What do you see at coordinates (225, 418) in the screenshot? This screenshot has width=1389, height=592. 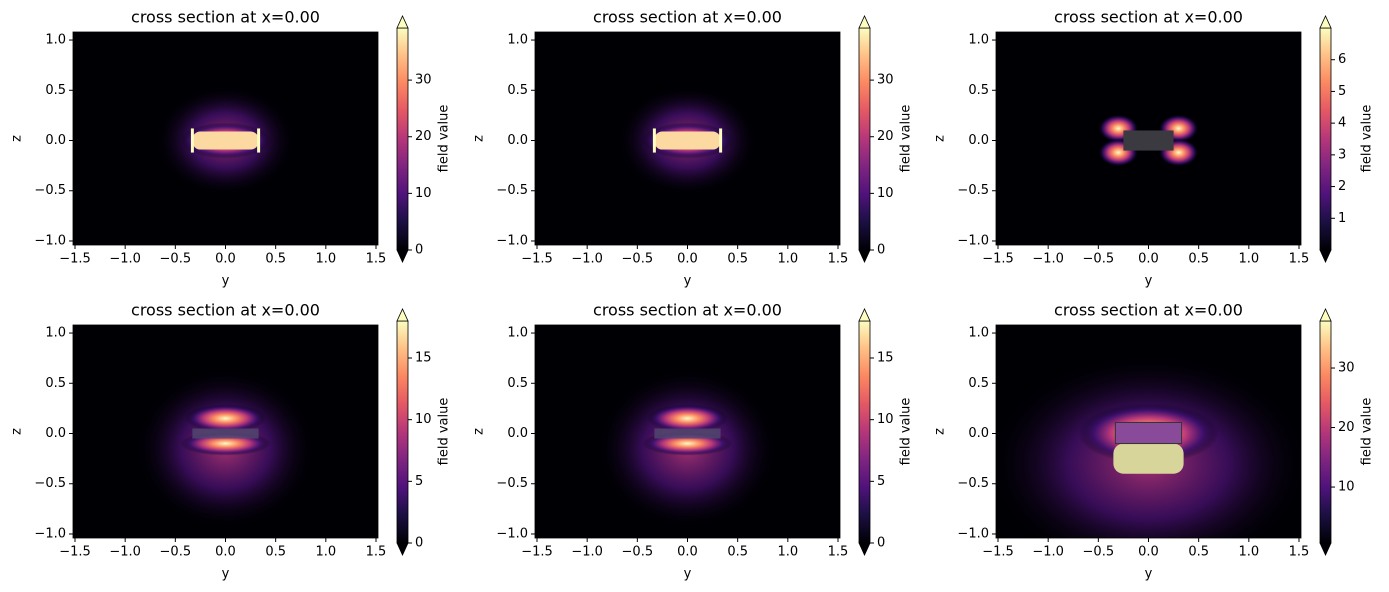 I see `field-glow` at bounding box center [225, 418].